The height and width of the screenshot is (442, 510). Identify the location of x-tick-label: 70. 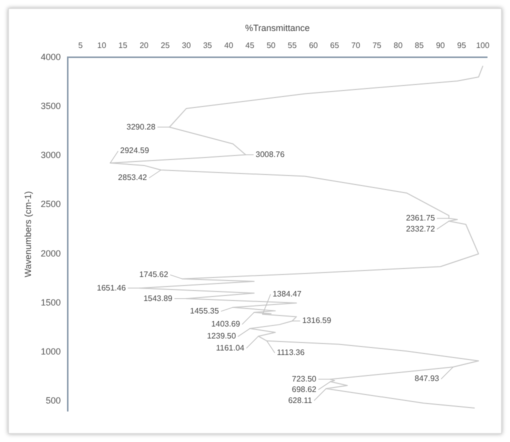
(356, 45).